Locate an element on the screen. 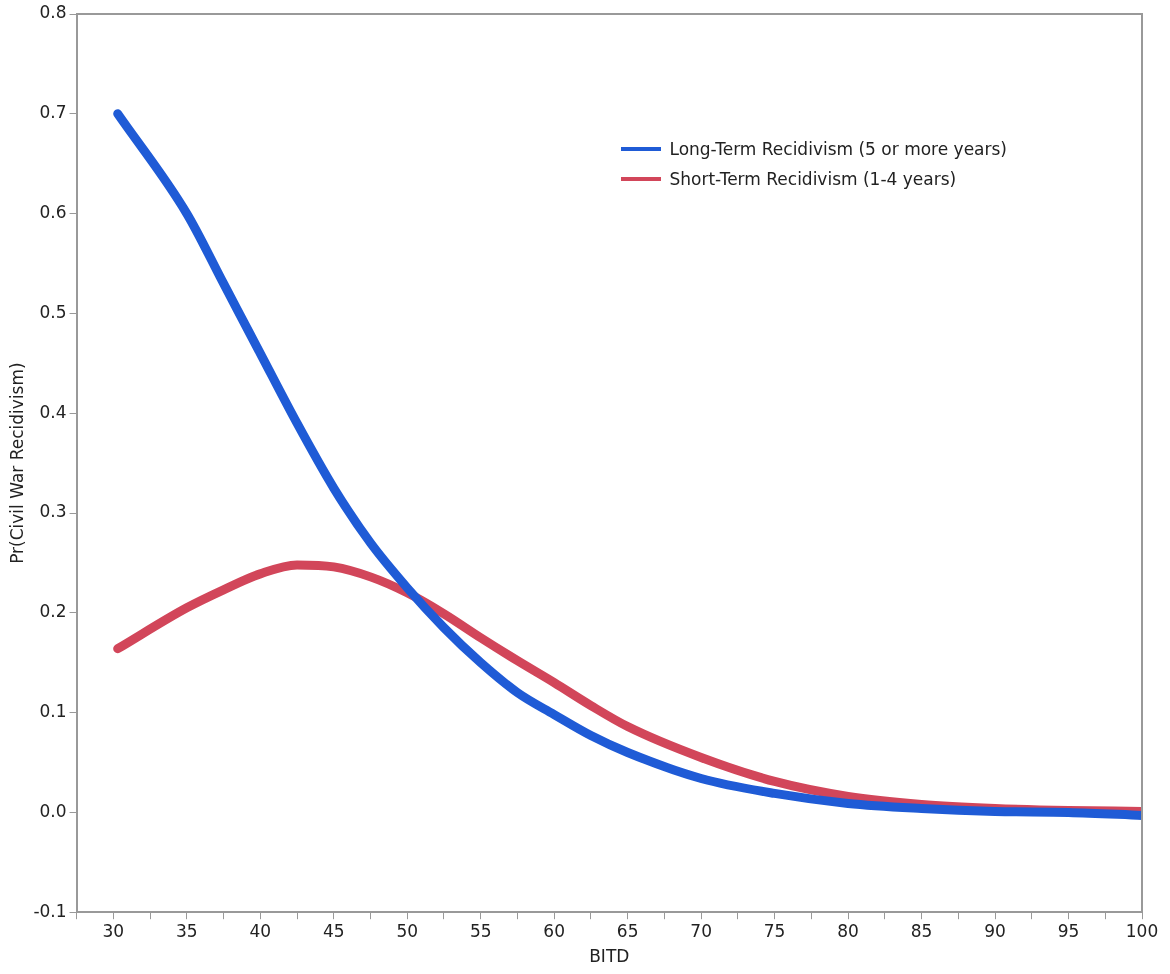  y-tick-label: 0.1 is located at coordinates (53, 711).